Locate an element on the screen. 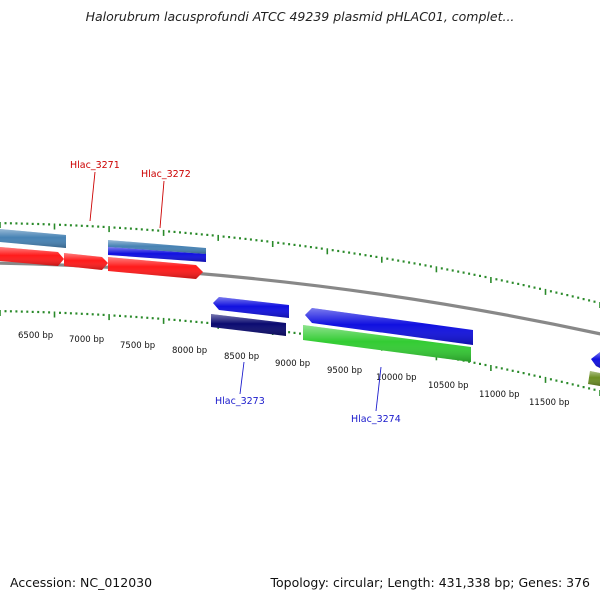 The height and width of the screenshot is (600, 600). gene-label: Hlac_3272 is located at coordinates (166, 174).